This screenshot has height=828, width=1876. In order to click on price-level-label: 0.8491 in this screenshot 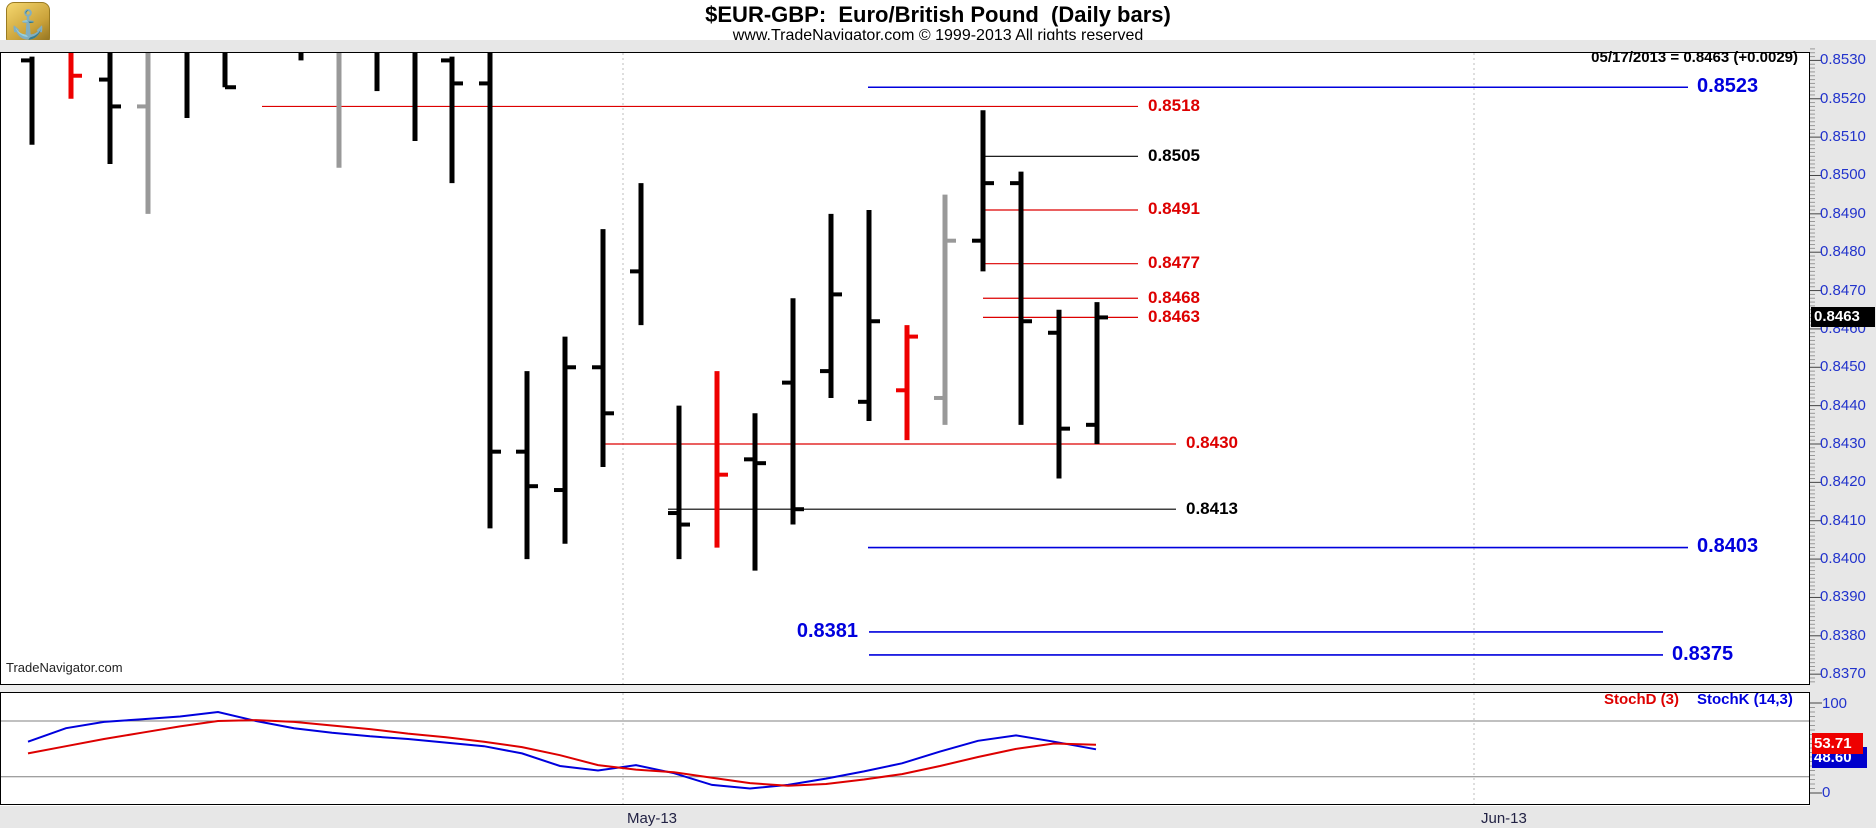, I will do `click(1174, 209)`.